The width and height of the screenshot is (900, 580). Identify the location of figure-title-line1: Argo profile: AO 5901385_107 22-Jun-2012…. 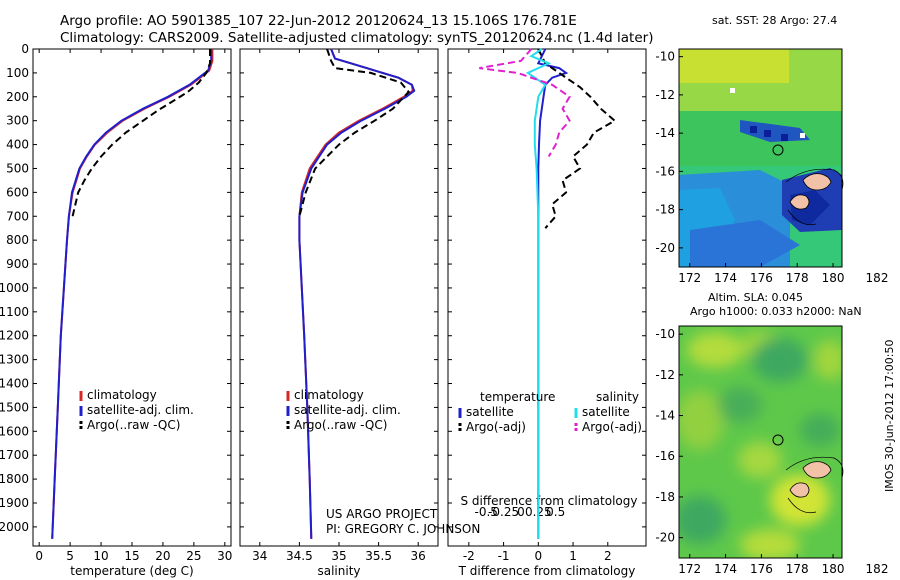
(318, 21).